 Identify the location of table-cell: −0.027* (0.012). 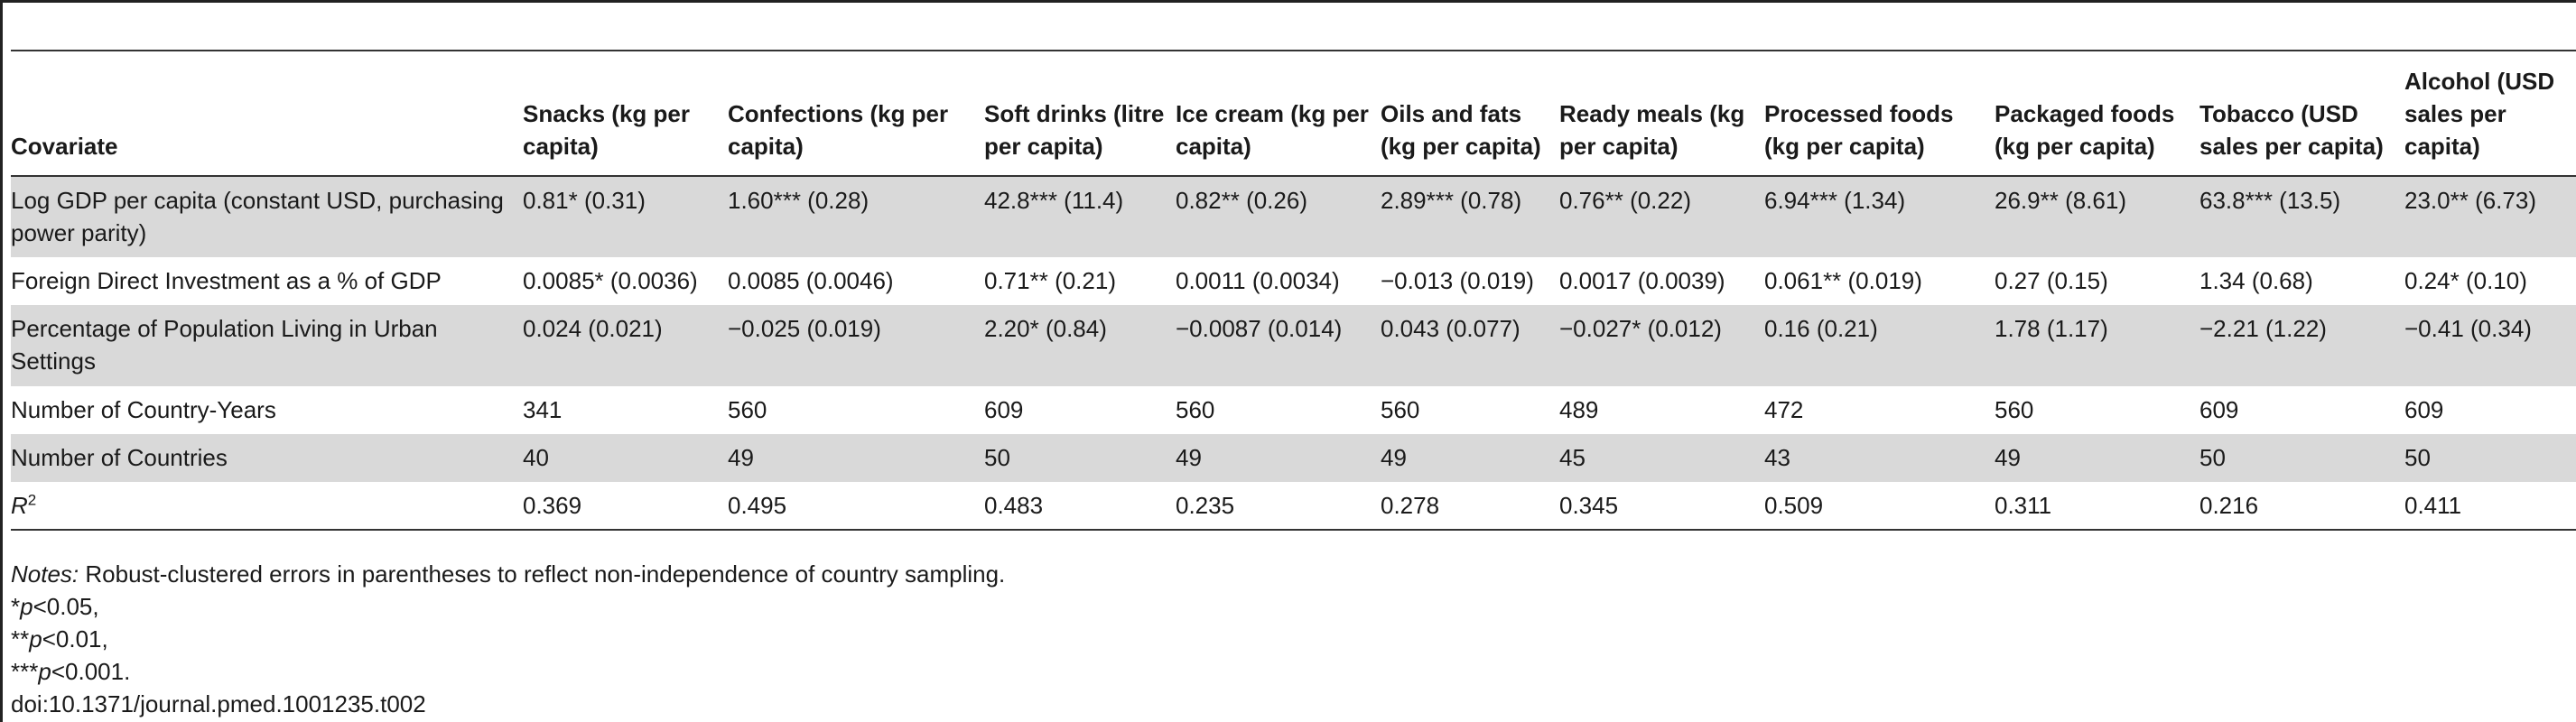
(1661, 345).